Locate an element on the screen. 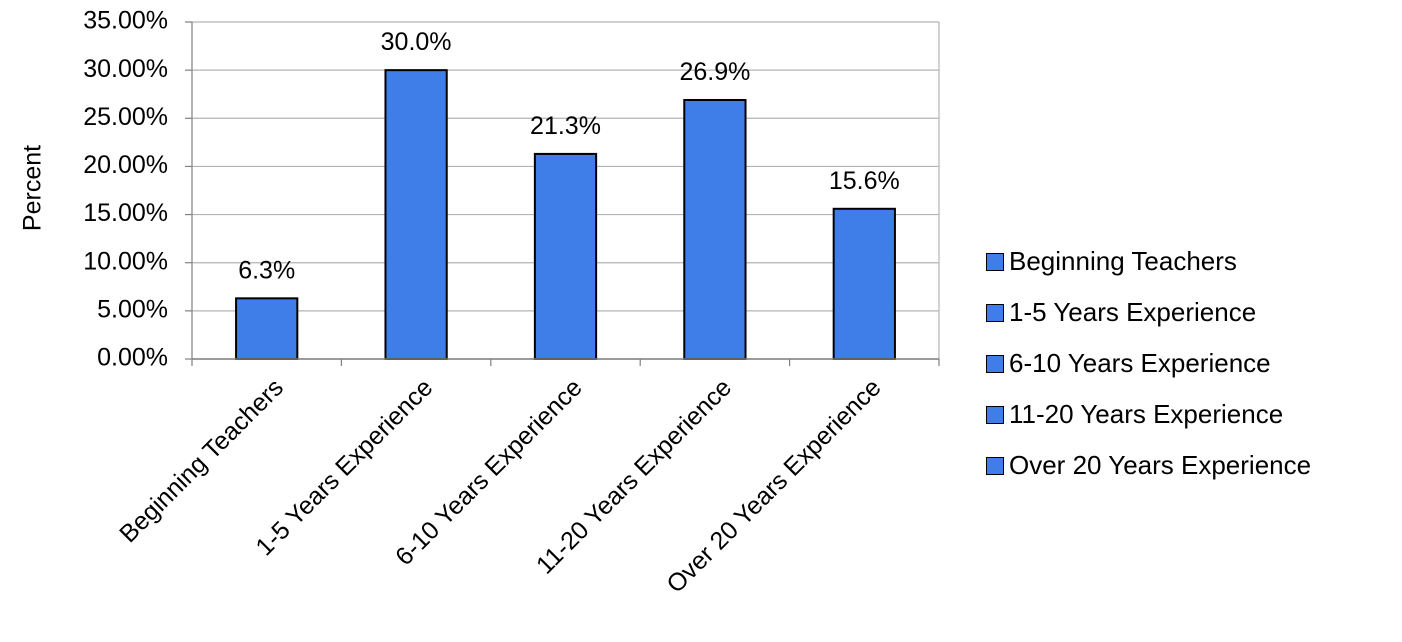  legend-item: 6-10 Years Experience is located at coordinates (1148, 363).